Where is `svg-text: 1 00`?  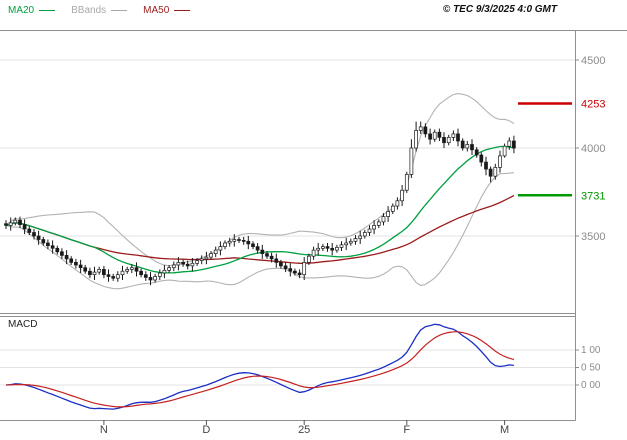
svg-text: 1 00 is located at coordinates (591, 350).